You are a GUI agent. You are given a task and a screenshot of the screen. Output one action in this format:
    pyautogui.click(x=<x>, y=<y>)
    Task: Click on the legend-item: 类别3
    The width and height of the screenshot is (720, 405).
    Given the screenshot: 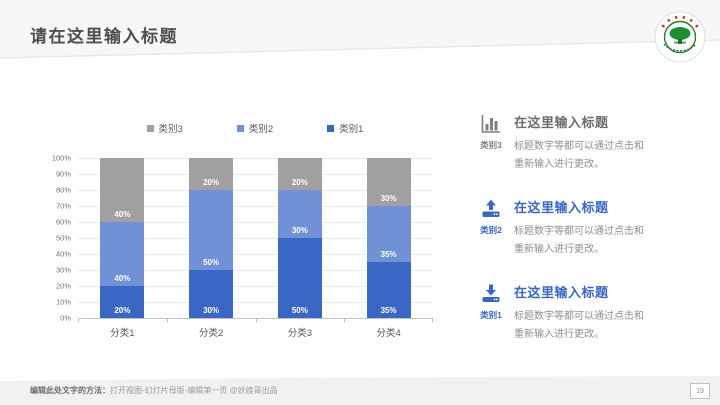 What is the action you would take?
    pyautogui.click(x=164, y=128)
    